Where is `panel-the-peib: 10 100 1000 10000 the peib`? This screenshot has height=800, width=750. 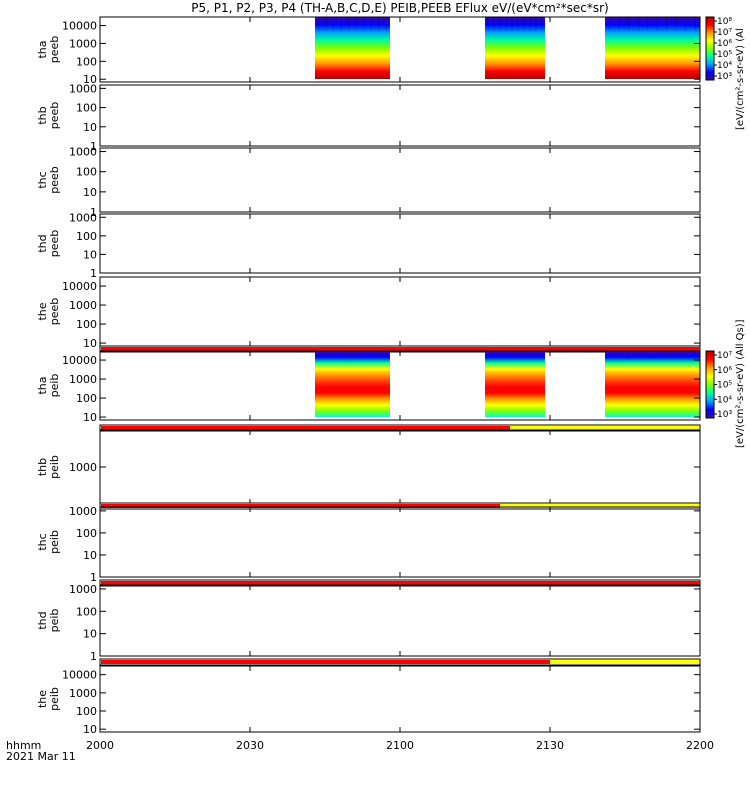 panel-the-peib: 10 100 1000 10000 the peib is located at coordinates (368, 700).